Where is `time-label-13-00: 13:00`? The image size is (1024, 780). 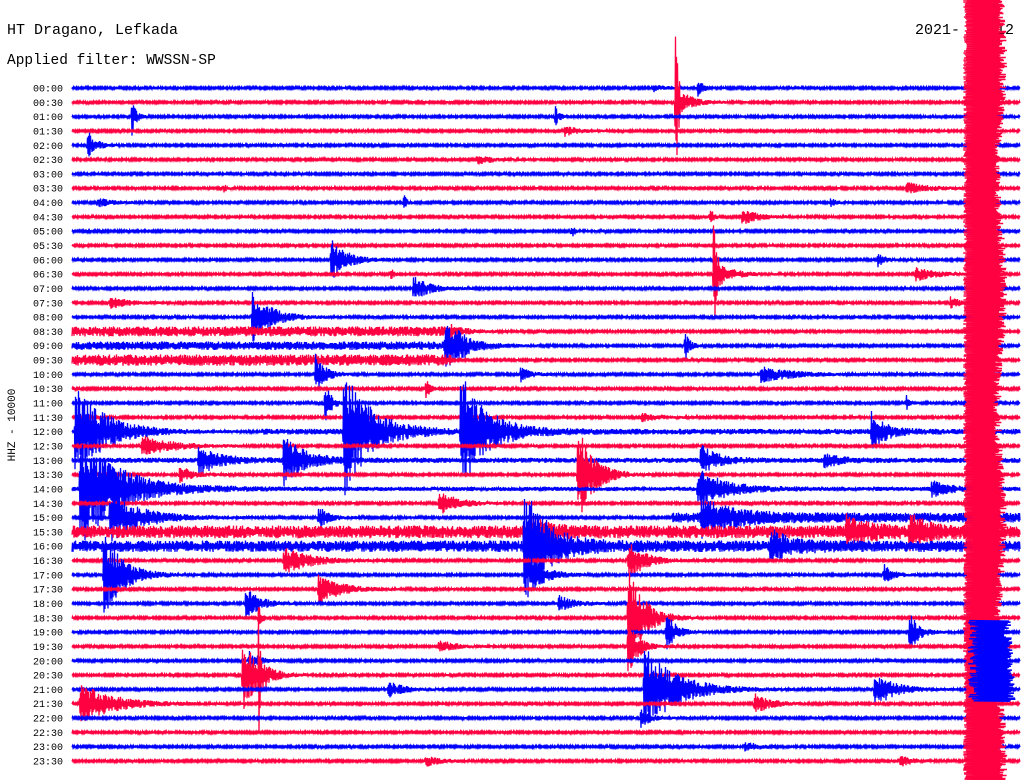
time-label-13-00: 13:00 is located at coordinates (48, 462).